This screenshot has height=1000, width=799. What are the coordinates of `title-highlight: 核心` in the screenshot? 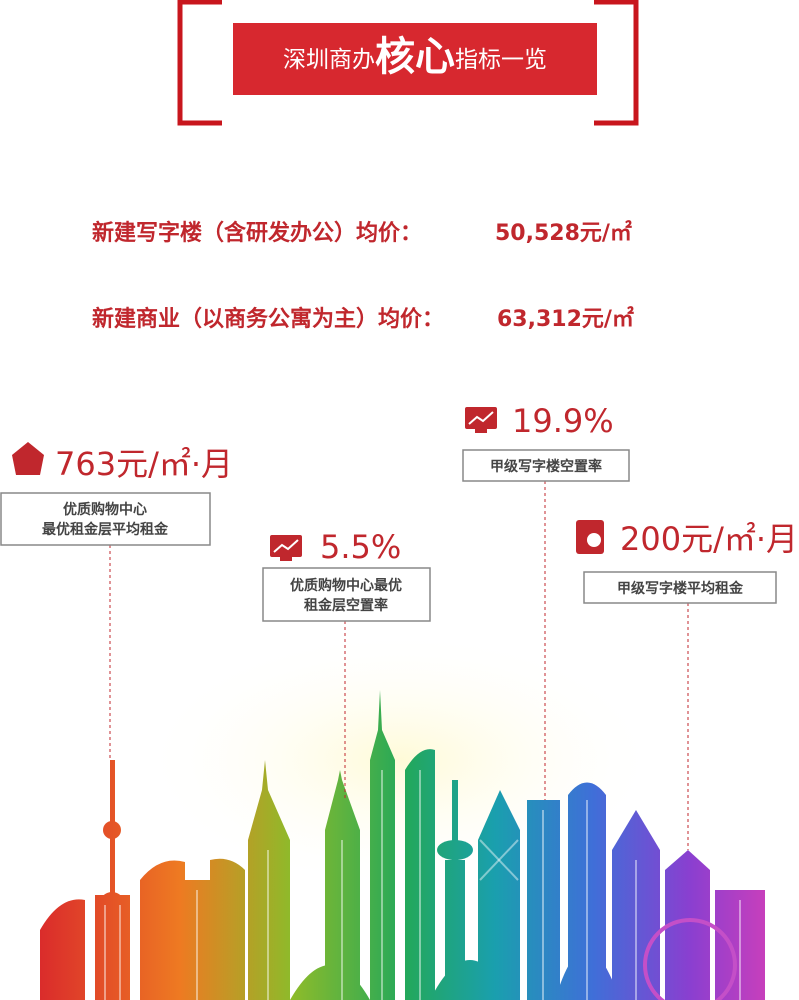 It's located at (415, 57).